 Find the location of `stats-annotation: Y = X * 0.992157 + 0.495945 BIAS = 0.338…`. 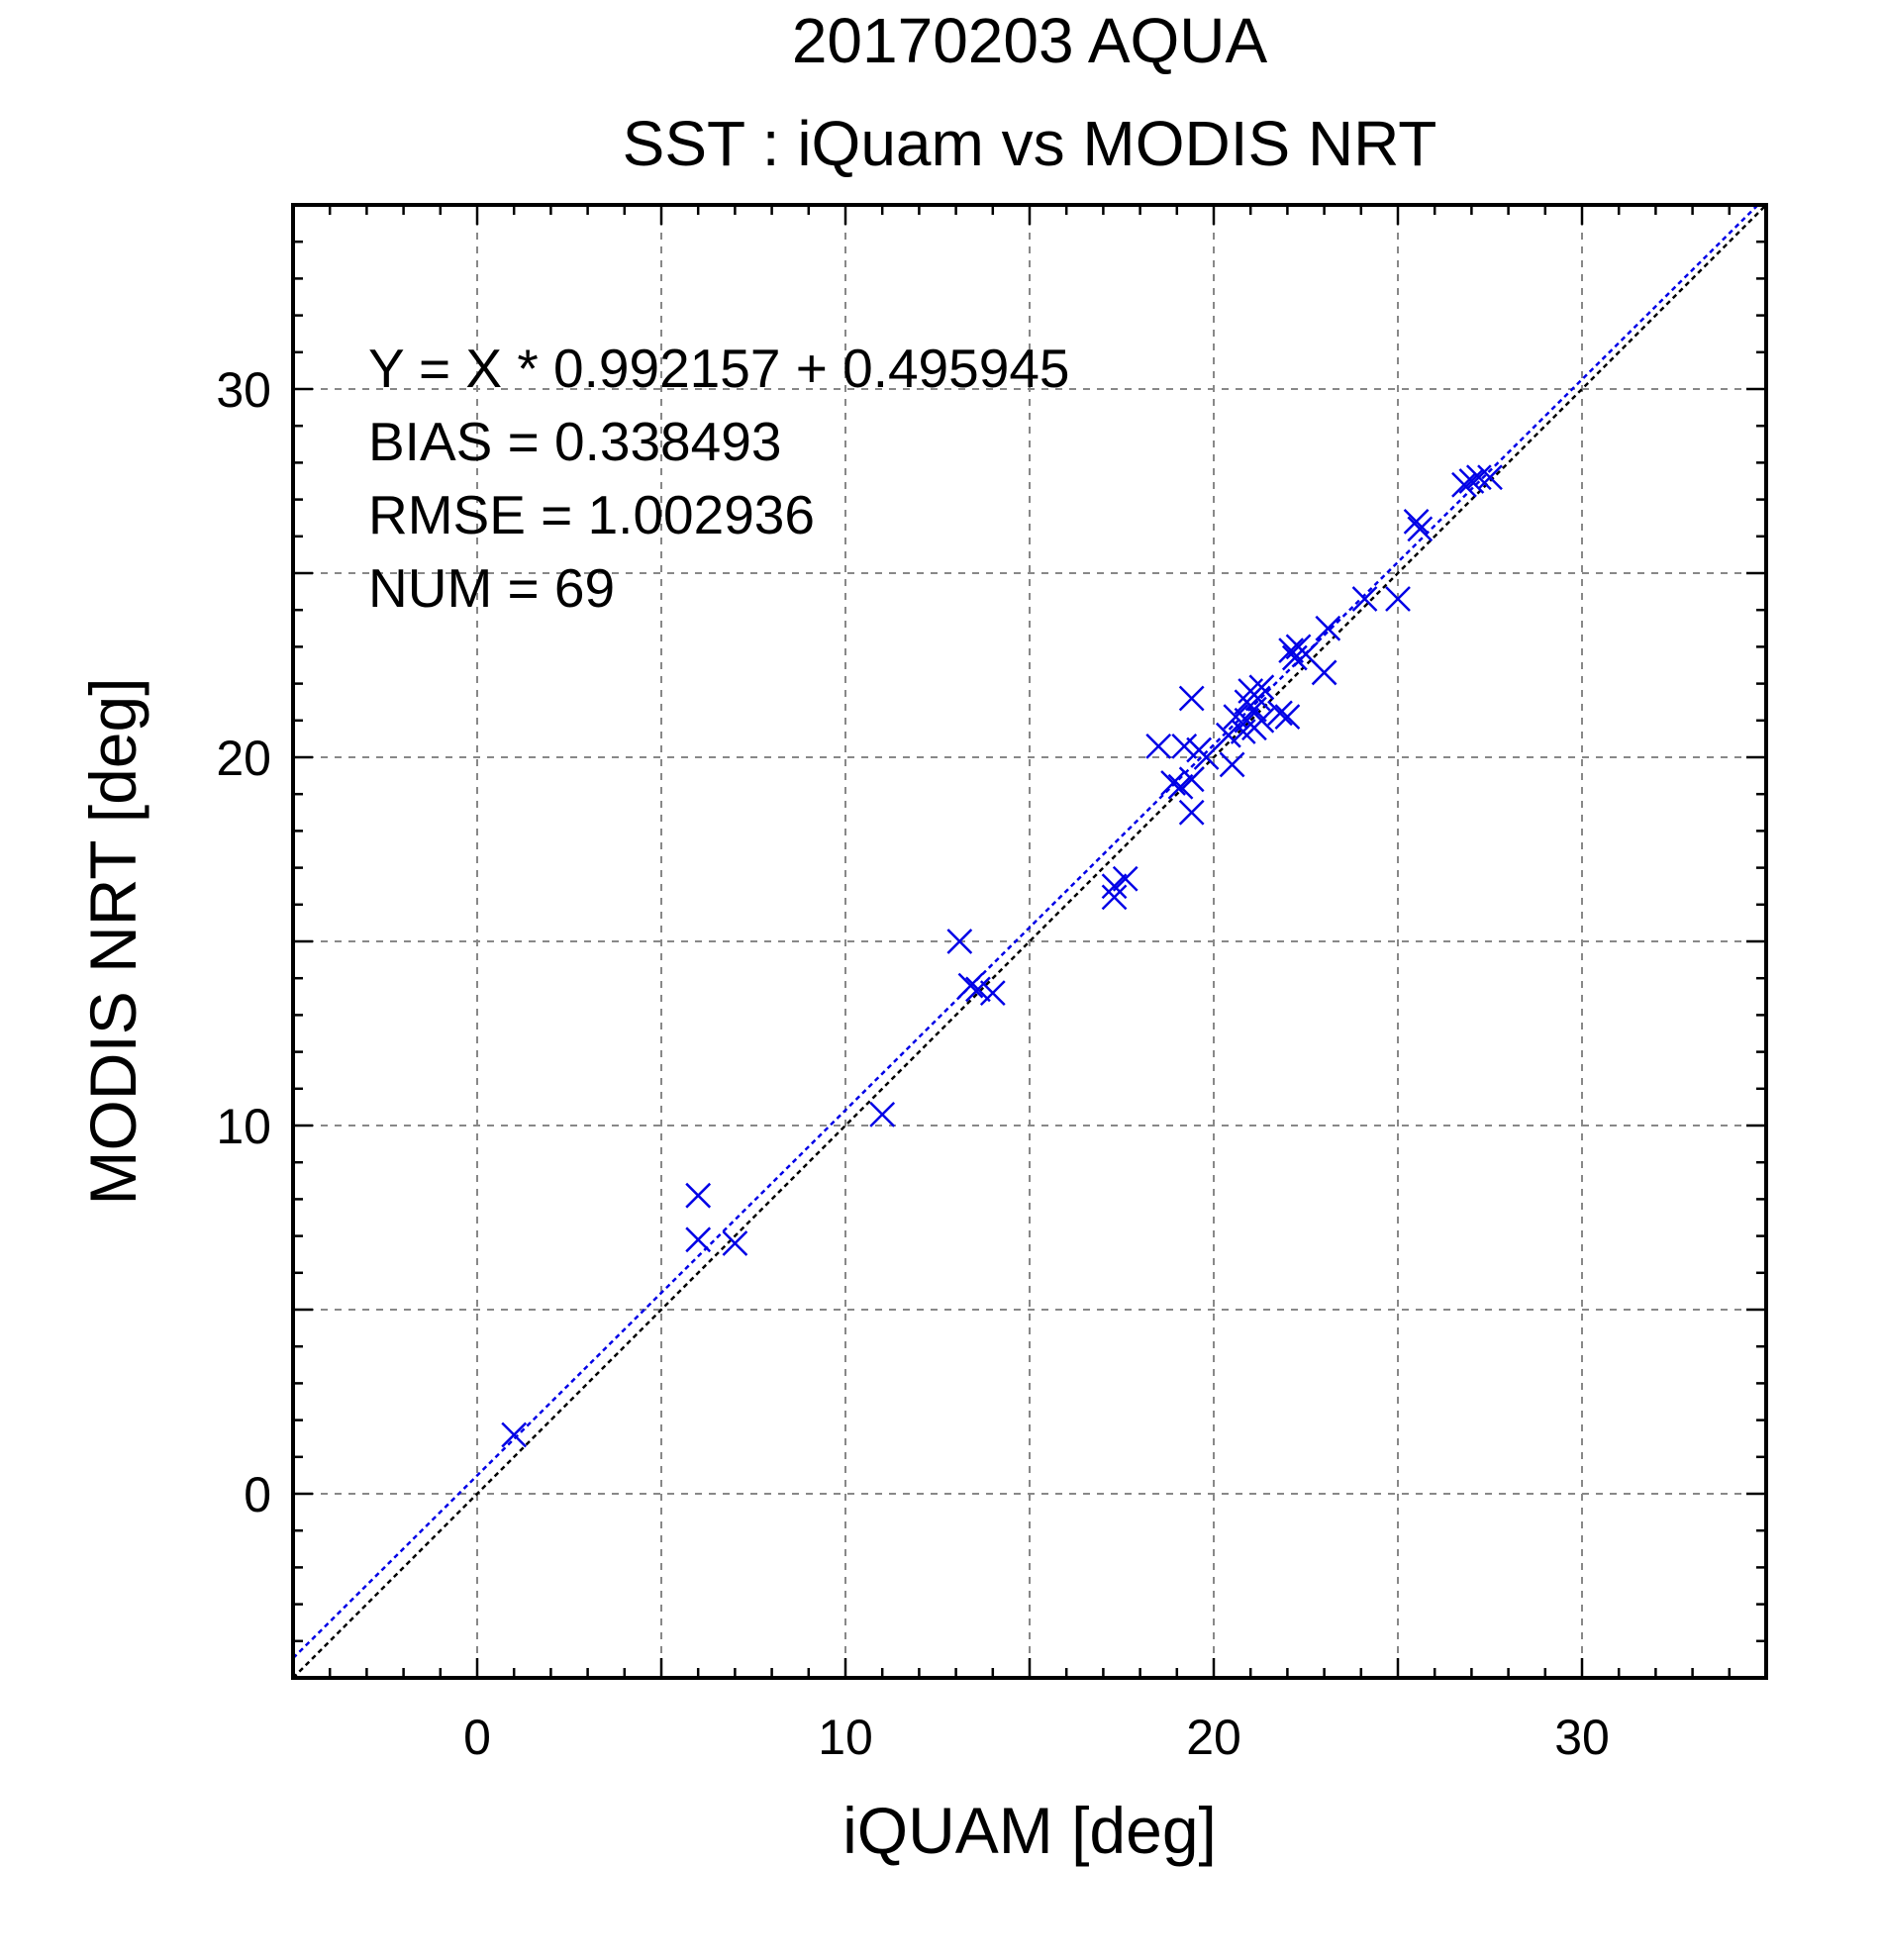

stats-annotation: Y = X * 0.992157 + 0.495945 BIAS = 0.338… is located at coordinates (719, 478).